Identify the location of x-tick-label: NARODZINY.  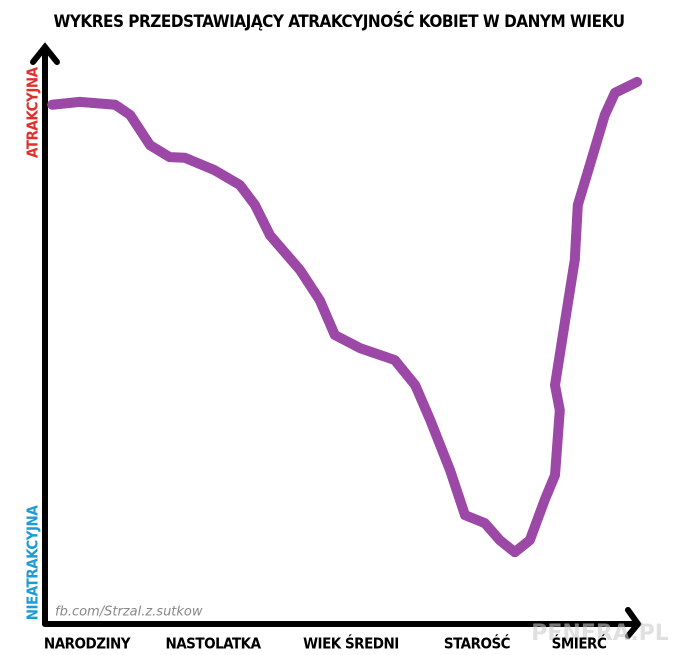
(87, 644).